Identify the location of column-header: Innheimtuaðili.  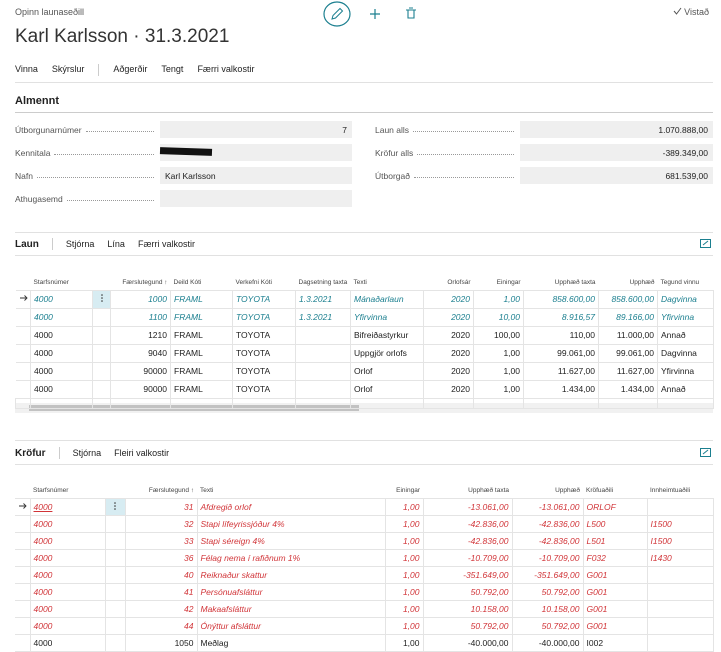
(670, 490).